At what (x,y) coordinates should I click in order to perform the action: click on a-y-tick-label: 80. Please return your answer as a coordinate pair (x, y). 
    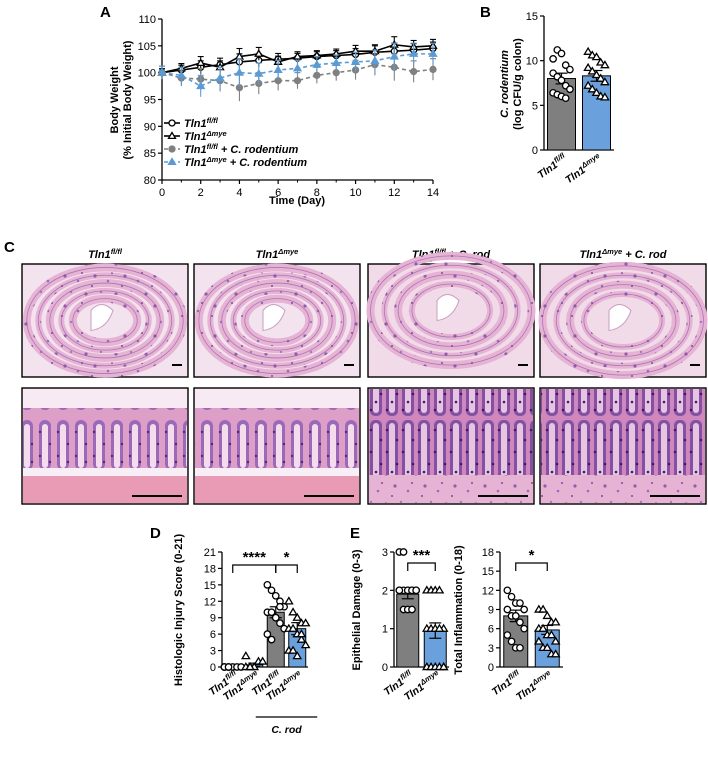
    Looking at the image, I should click on (150, 181).